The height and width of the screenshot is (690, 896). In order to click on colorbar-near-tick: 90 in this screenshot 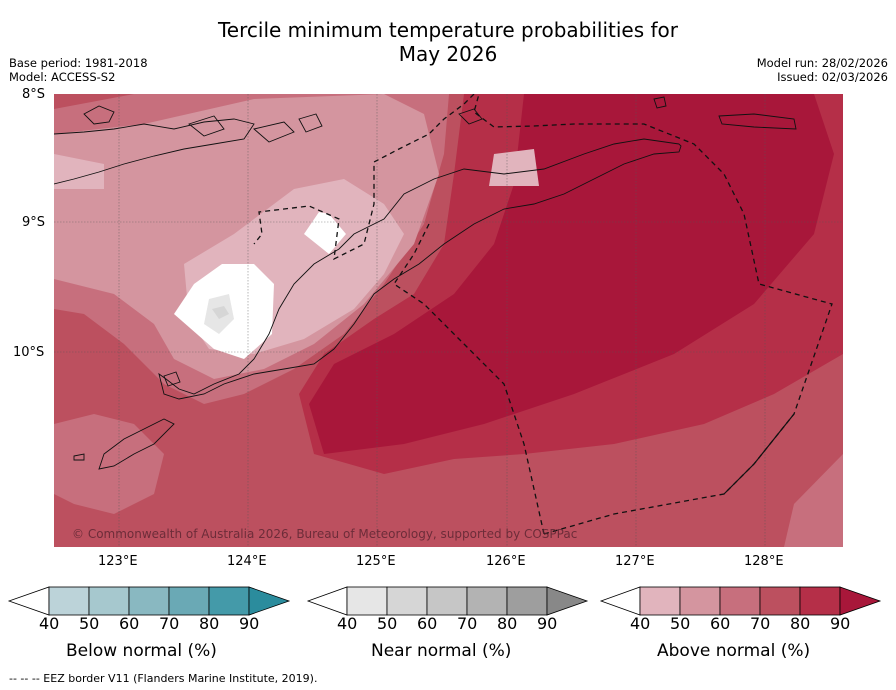, I will do `click(547, 623)`.